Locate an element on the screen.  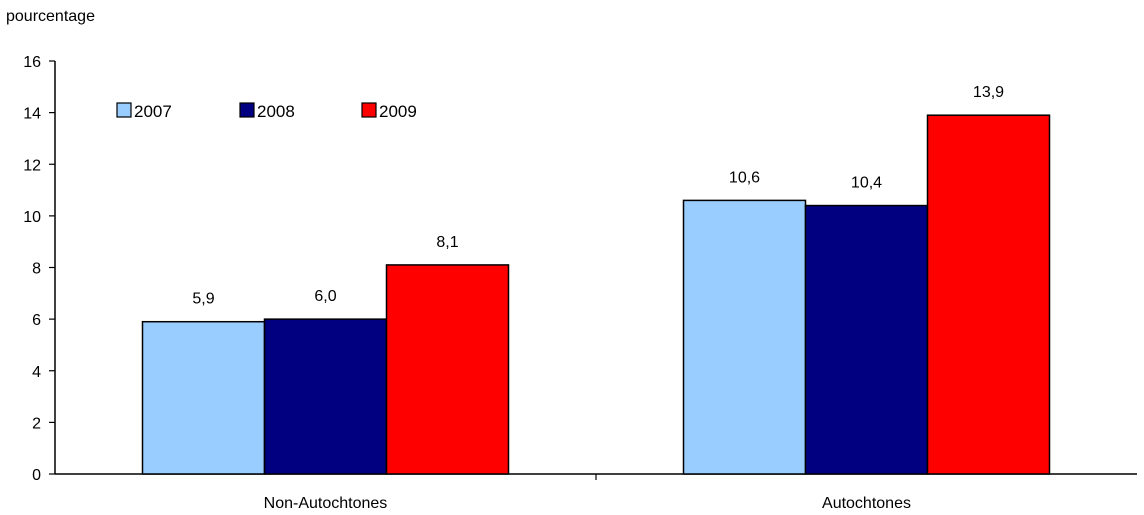
y-tick-label: 12 is located at coordinates (32, 165).